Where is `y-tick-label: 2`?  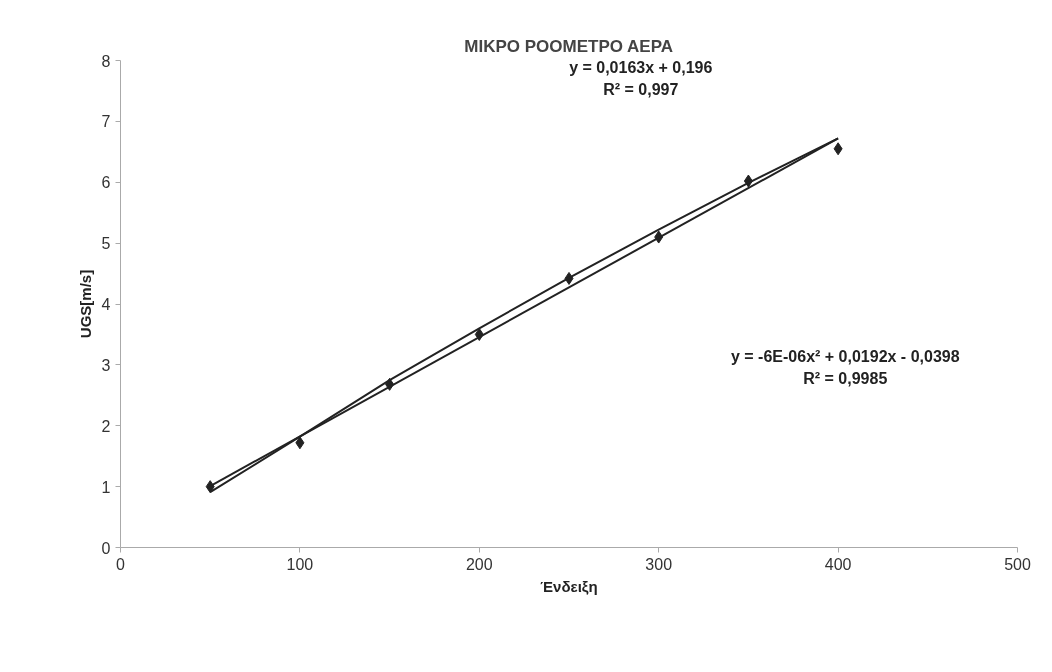 y-tick-label: 2 is located at coordinates (106, 426).